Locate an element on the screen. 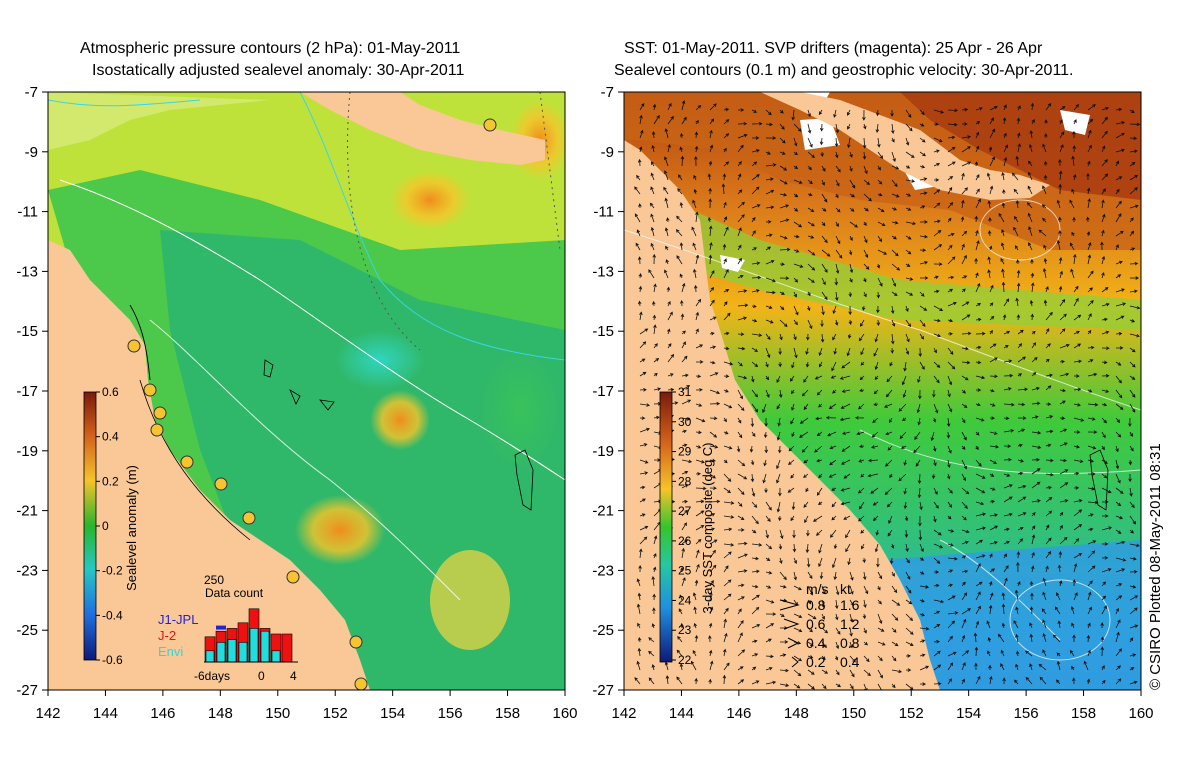  velocity-legend-kt: 1.6 is located at coordinates (850, 605).